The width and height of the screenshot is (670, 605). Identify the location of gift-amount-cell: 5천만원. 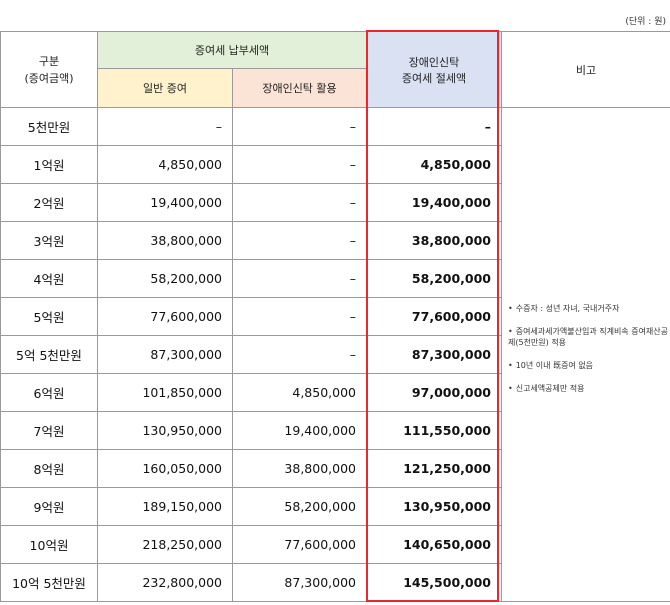
(49, 126).